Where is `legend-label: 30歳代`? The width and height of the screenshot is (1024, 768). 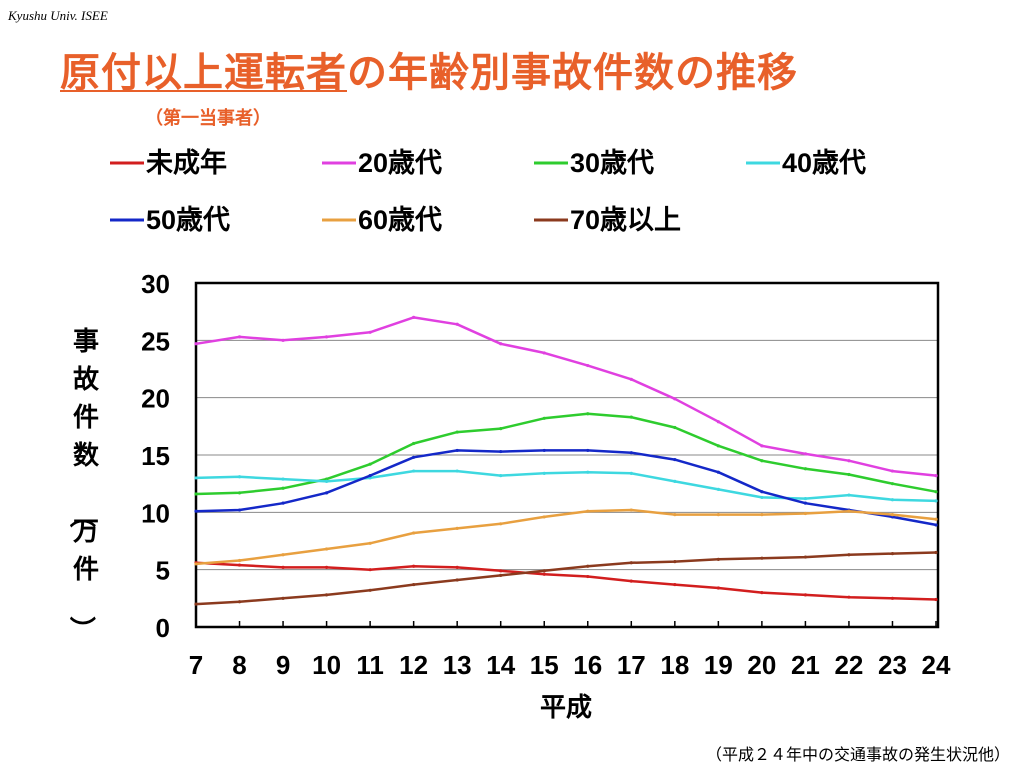 legend-label: 30歳代 is located at coordinates (612, 163).